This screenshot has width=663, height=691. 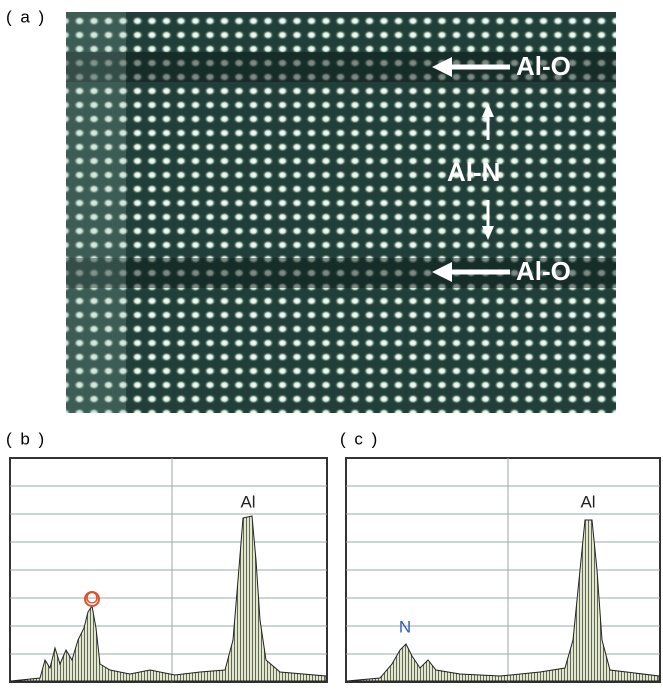 I want to click on peak-label: O, so click(x=91, y=597).